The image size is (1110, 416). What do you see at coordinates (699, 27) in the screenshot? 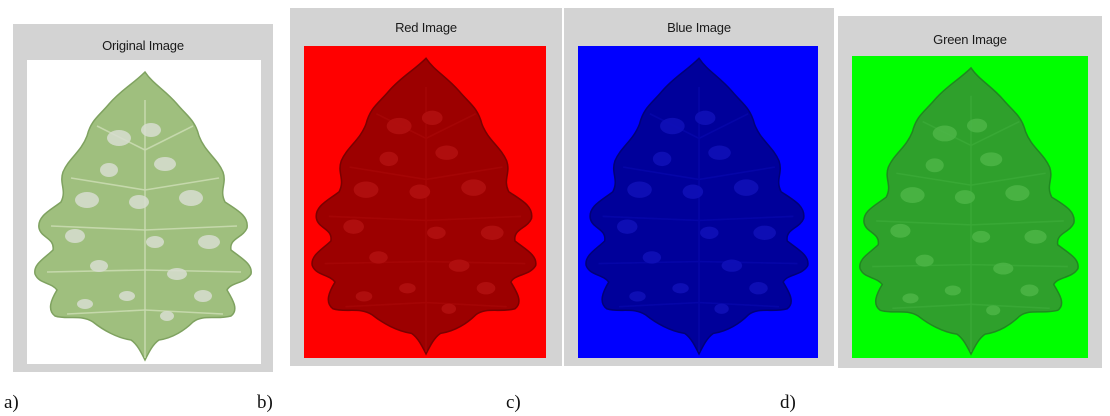
I see `panel-title-blue: Blue Image` at bounding box center [699, 27].